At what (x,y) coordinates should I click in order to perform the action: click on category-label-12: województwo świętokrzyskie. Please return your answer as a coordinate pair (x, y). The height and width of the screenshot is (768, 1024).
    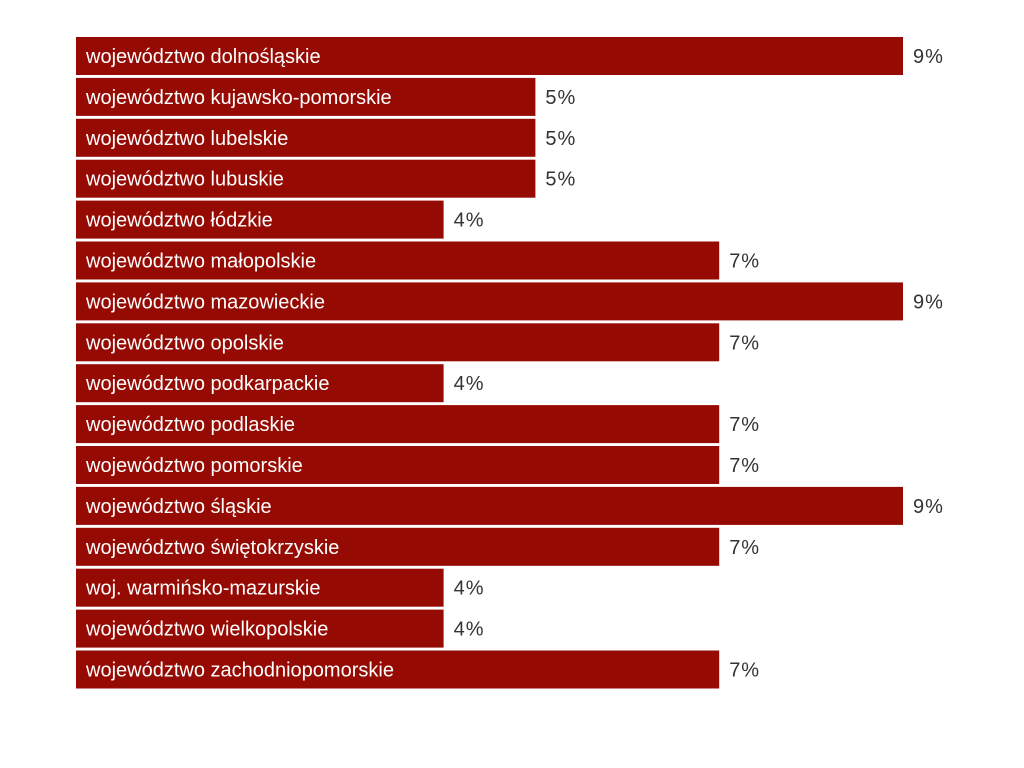
    Looking at the image, I should click on (212, 548).